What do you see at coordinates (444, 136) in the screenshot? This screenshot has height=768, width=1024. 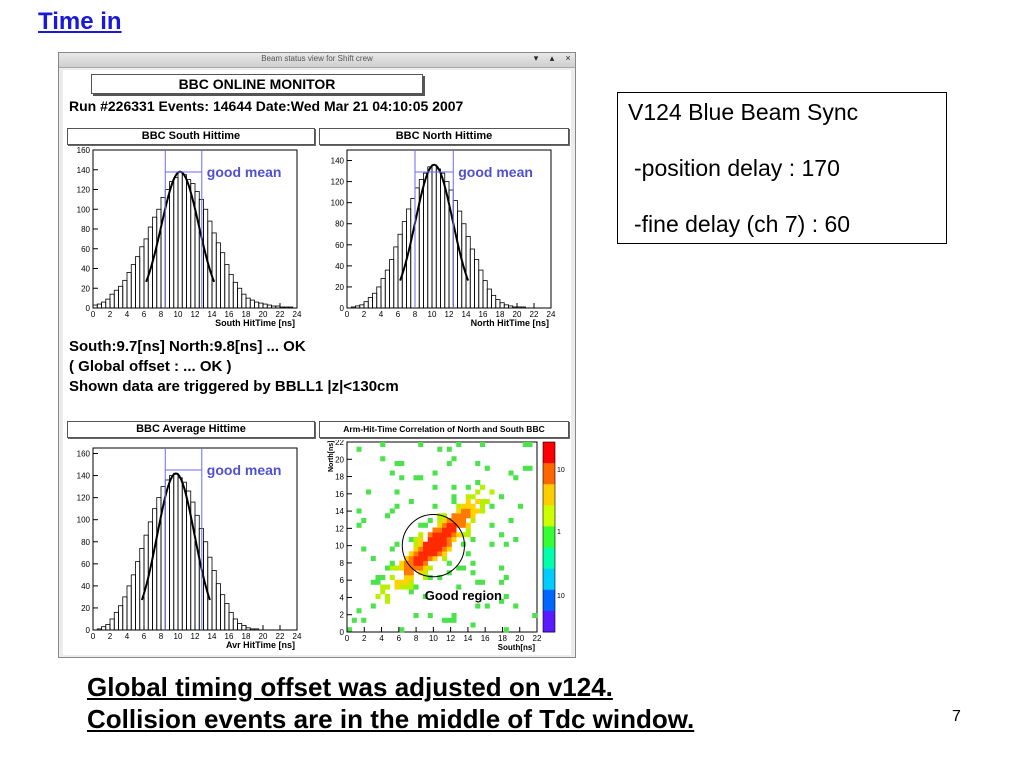 I see `north-panel-title: BBC North Hittime` at bounding box center [444, 136].